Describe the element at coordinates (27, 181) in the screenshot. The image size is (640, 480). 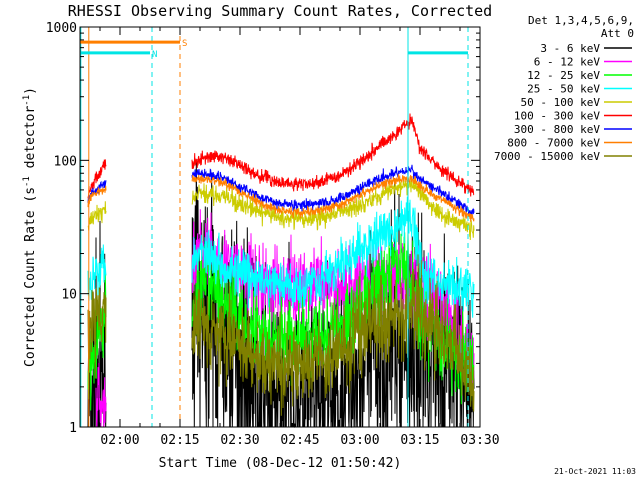
I see `y-axis-label-sup-1: -1` at that location.